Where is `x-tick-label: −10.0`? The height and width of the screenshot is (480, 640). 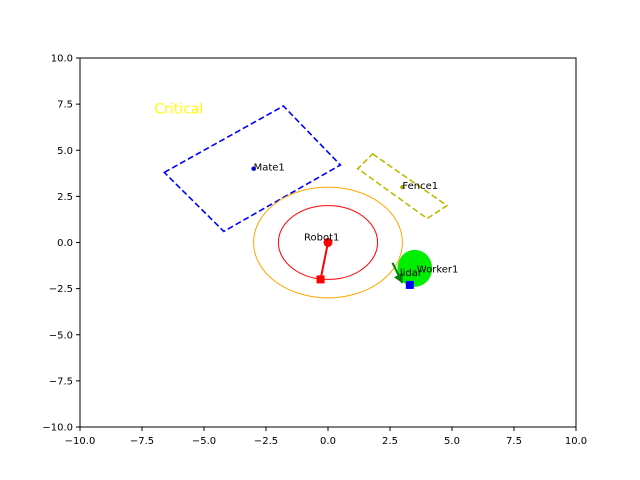
x-tick-label: −10.0 is located at coordinates (80, 441).